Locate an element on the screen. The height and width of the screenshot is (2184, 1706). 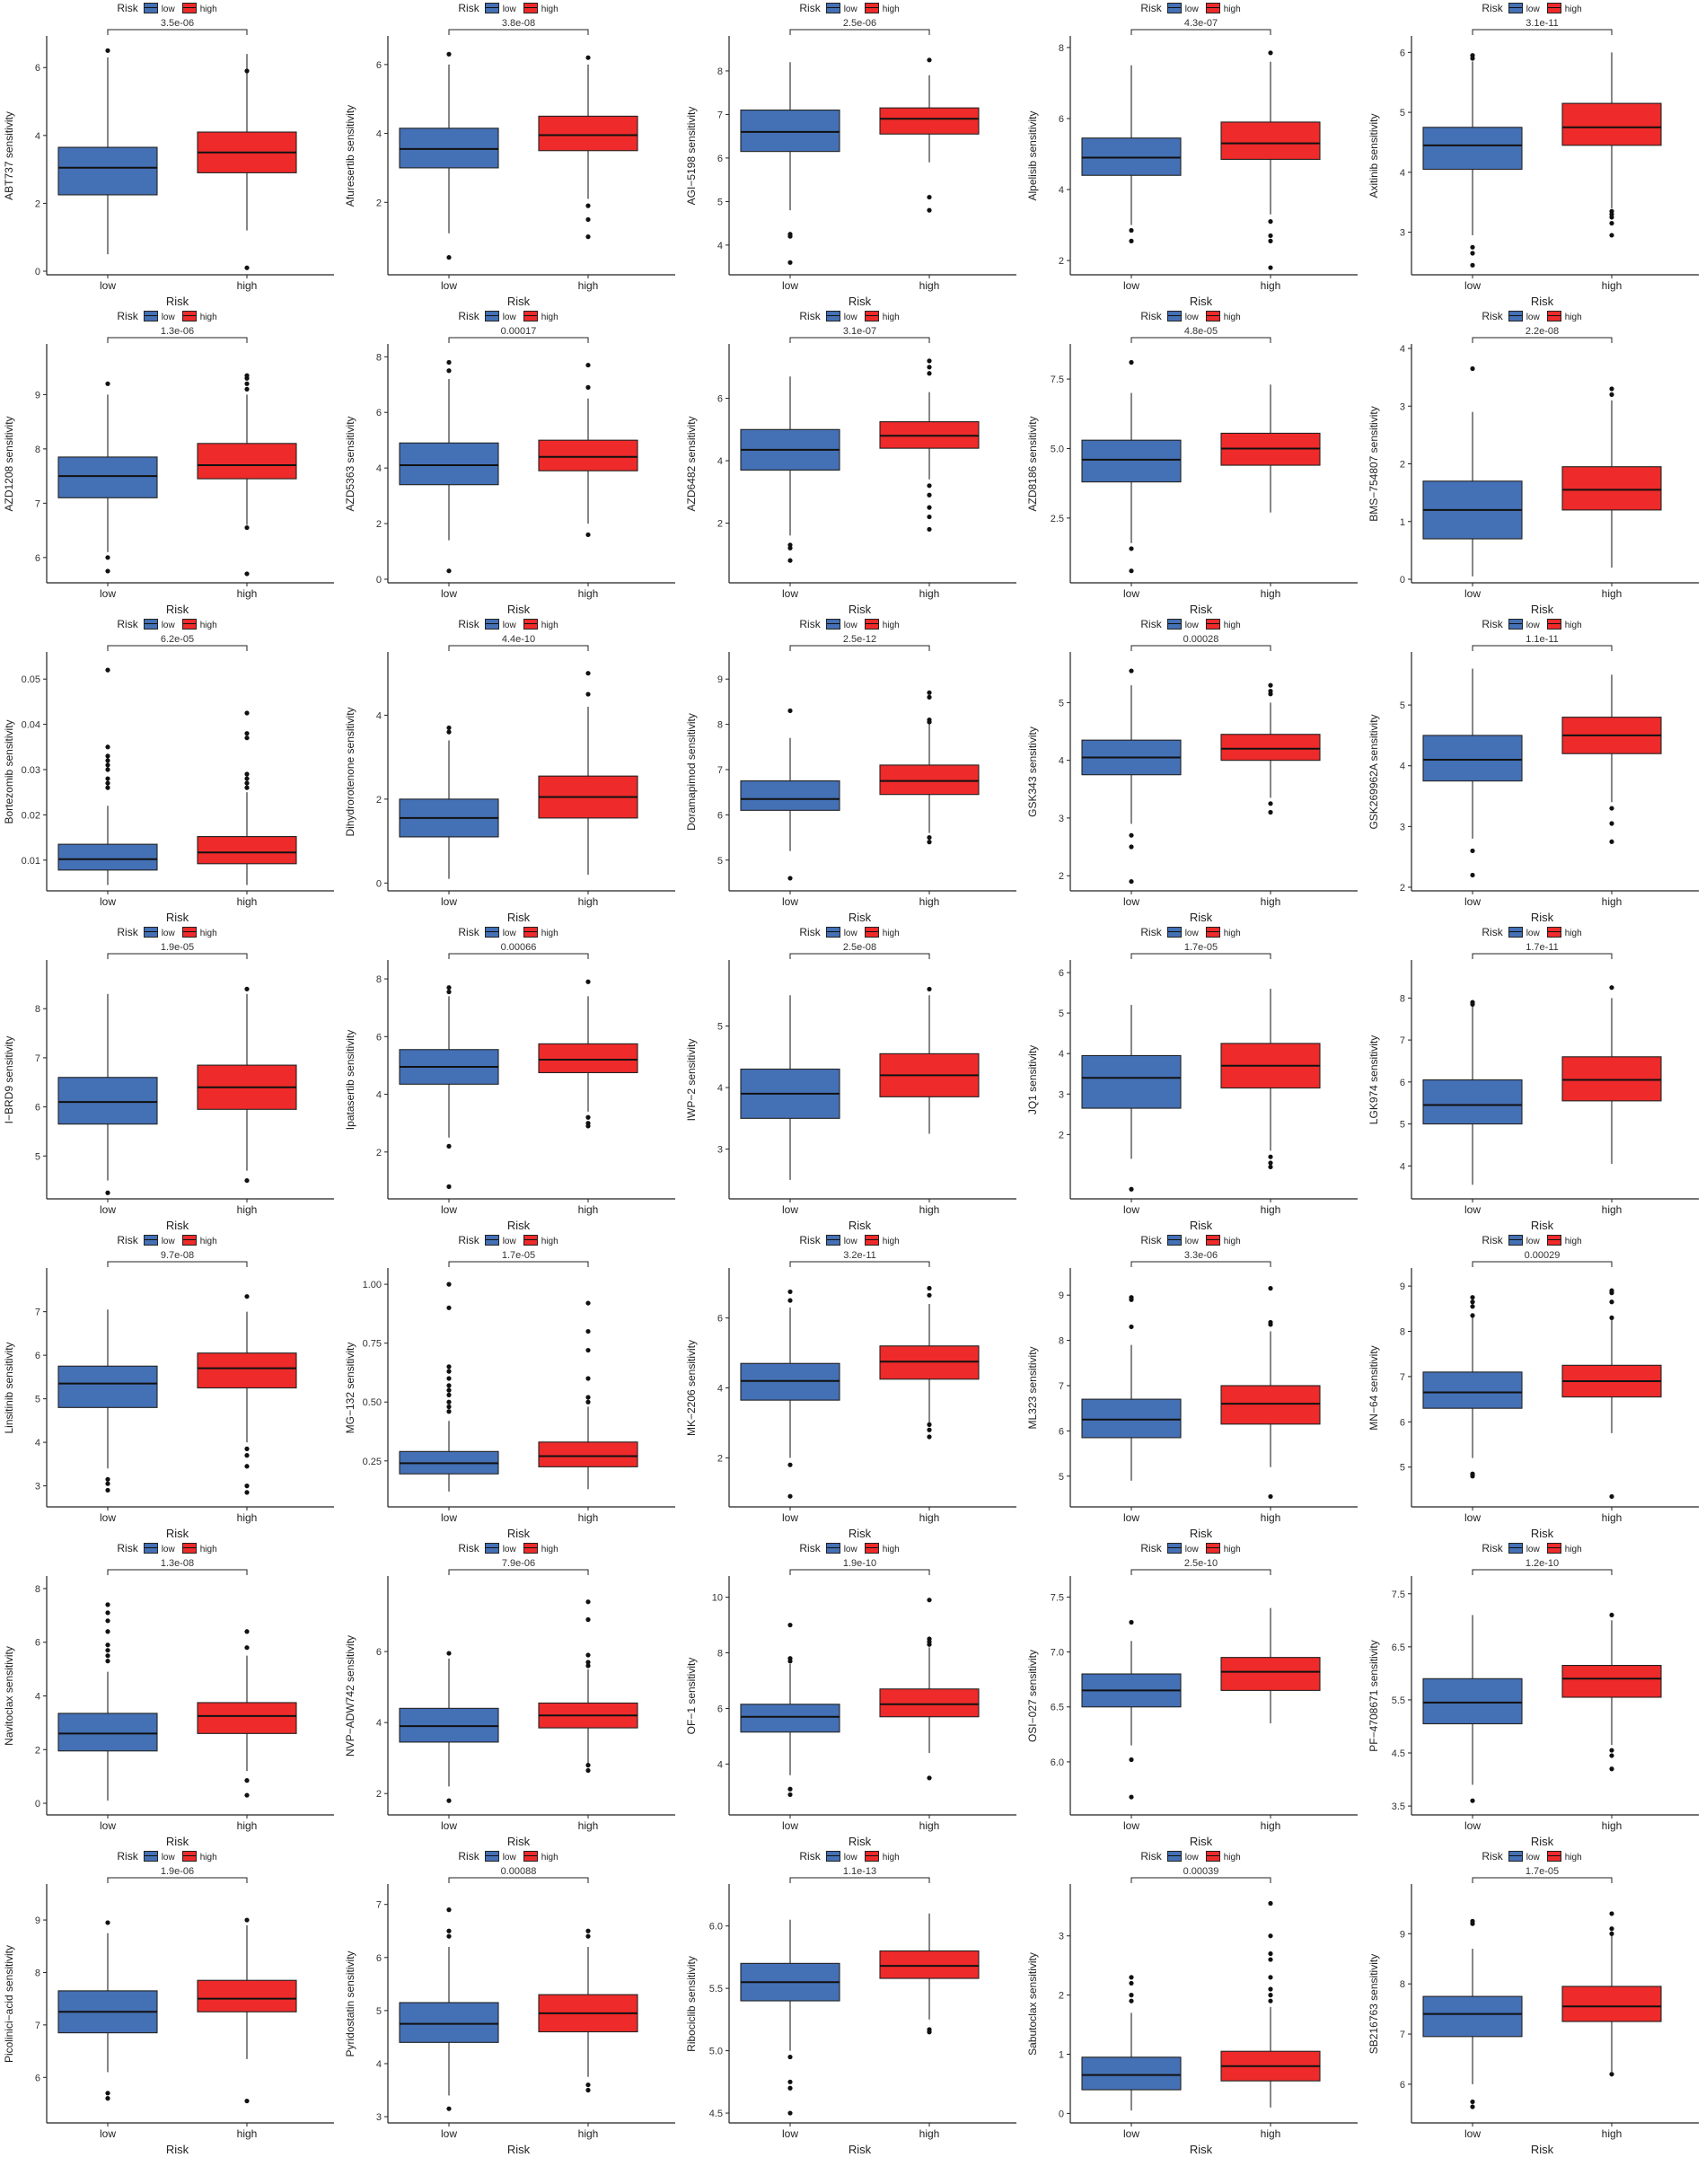
p-value-label: 2.5e-12 is located at coordinates (860, 639).